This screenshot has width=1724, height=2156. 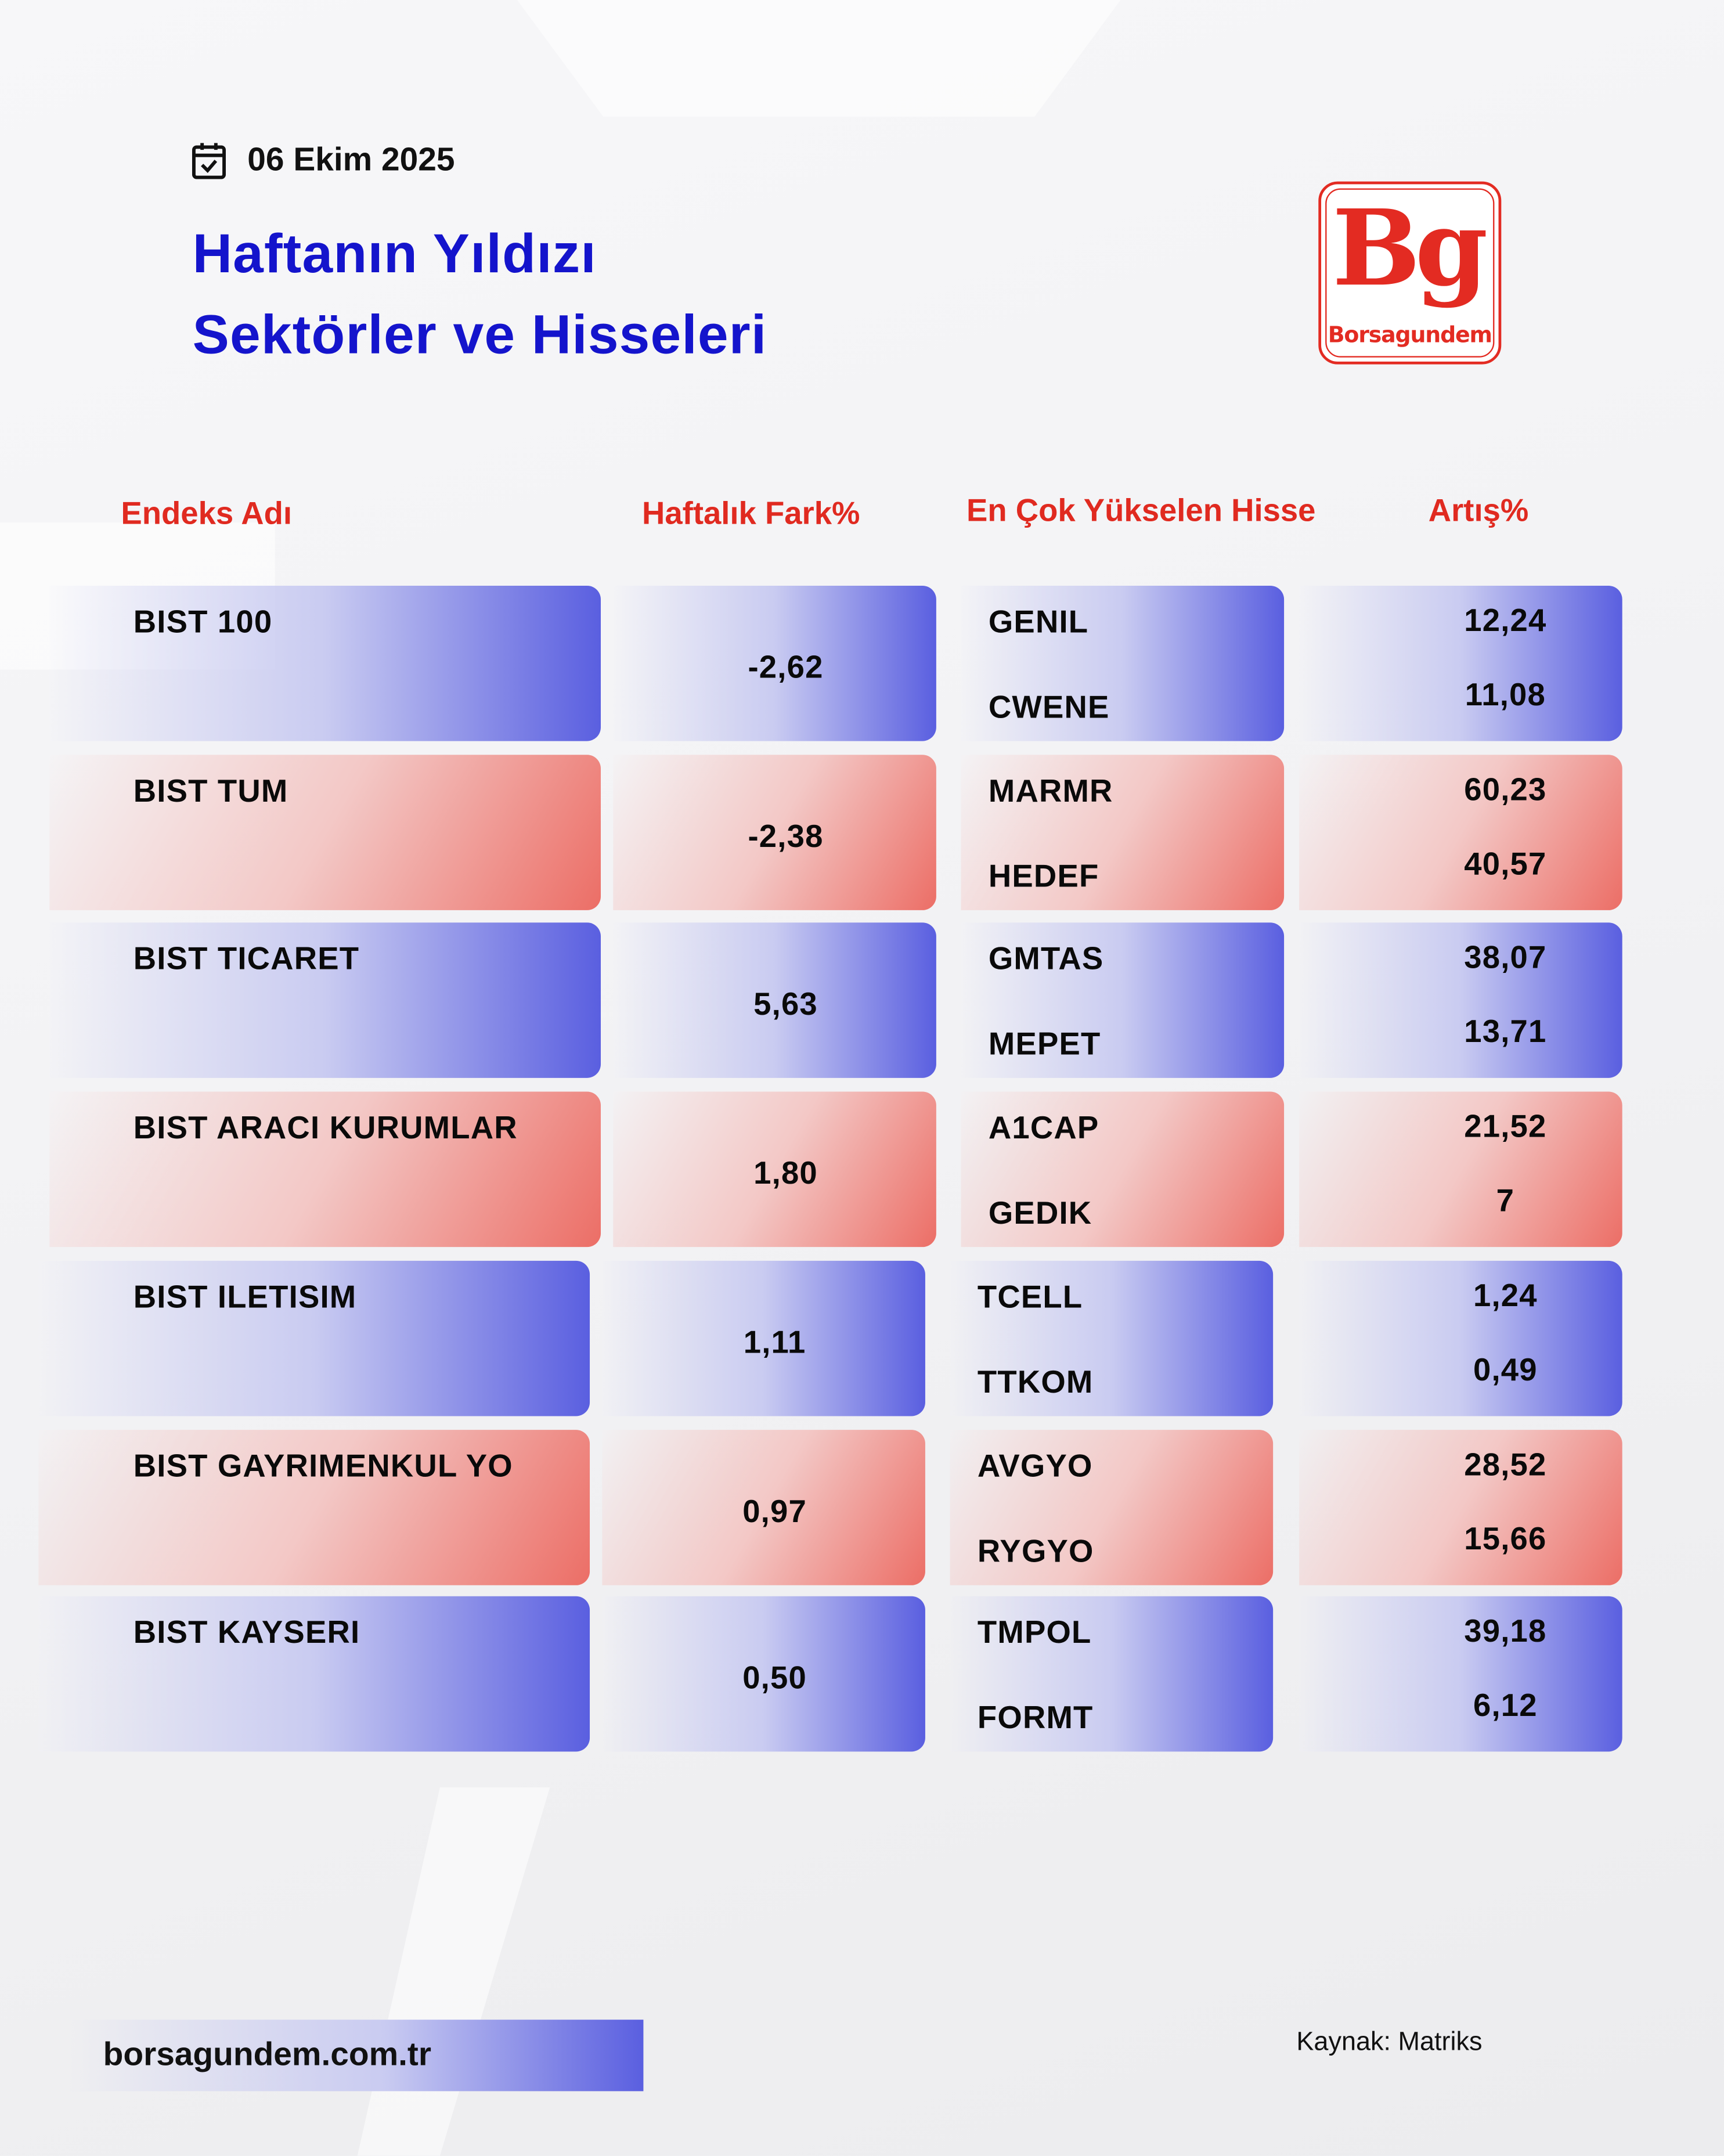 What do you see at coordinates (479, 336) in the screenshot?
I see `page-subtitle: Sektörler ve Hisseleri` at bounding box center [479, 336].